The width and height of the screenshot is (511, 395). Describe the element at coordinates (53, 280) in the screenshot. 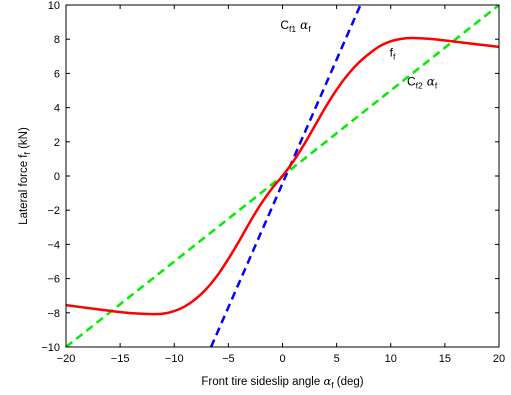

I see `y-tick-label: −6` at that location.